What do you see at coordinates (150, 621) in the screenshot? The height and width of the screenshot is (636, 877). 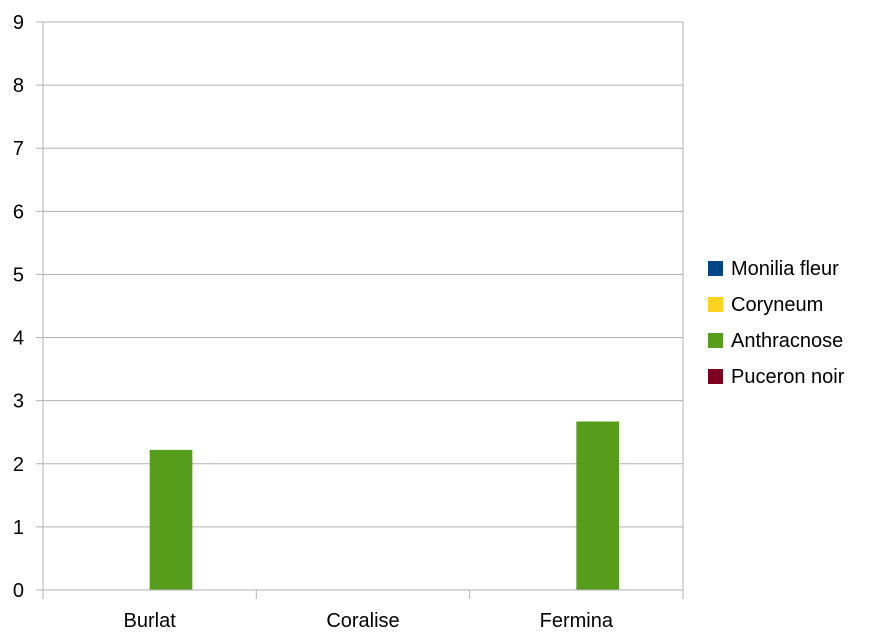 I see `x-tick-label: Burlat` at bounding box center [150, 621].